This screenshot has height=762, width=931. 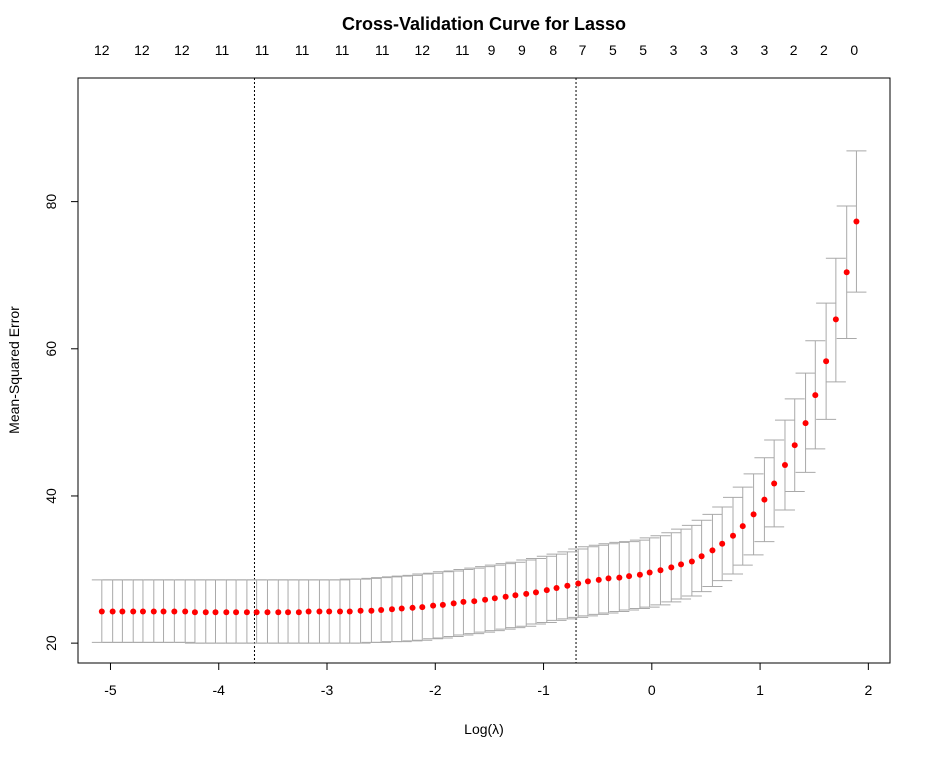 What do you see at coordinates (543, 690) in the screenshot?
I see `x-tick-label: -1` at bounding box center [543, 690].